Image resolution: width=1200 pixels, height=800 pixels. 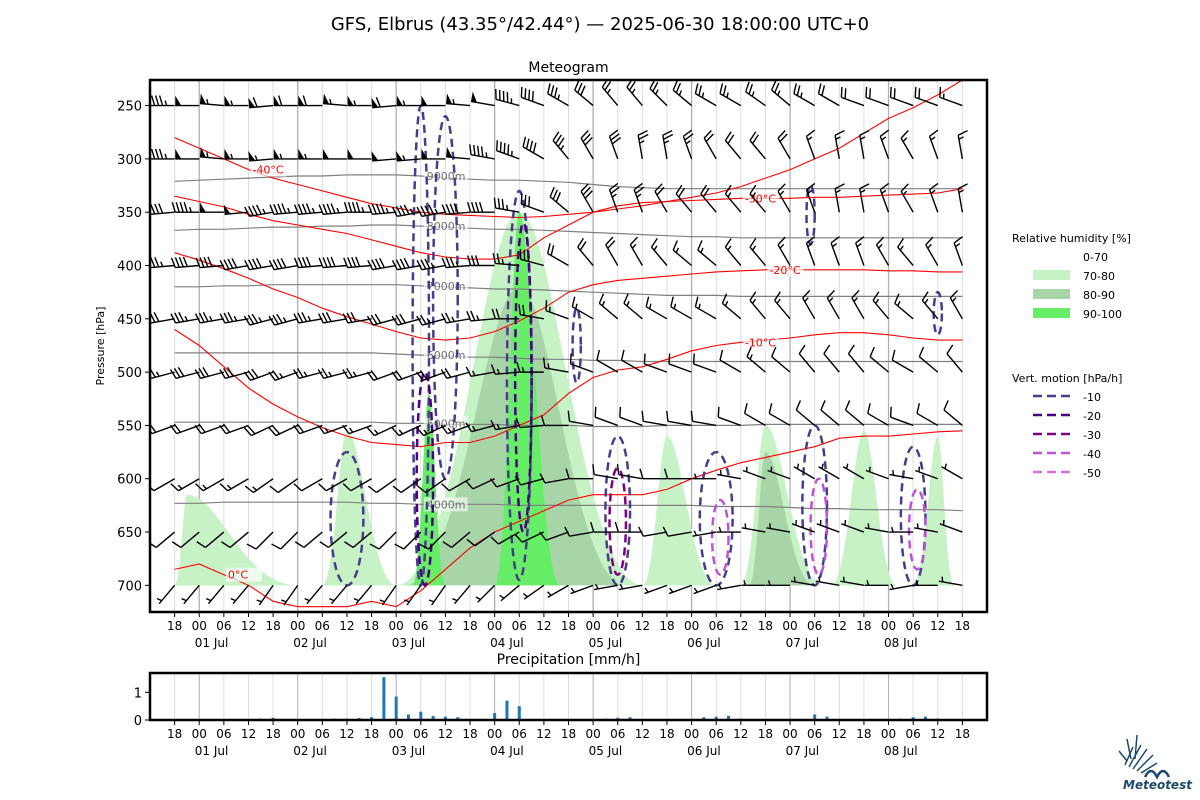 I want to click on humidity-legend-swatch, so click(x=1051, y=275).